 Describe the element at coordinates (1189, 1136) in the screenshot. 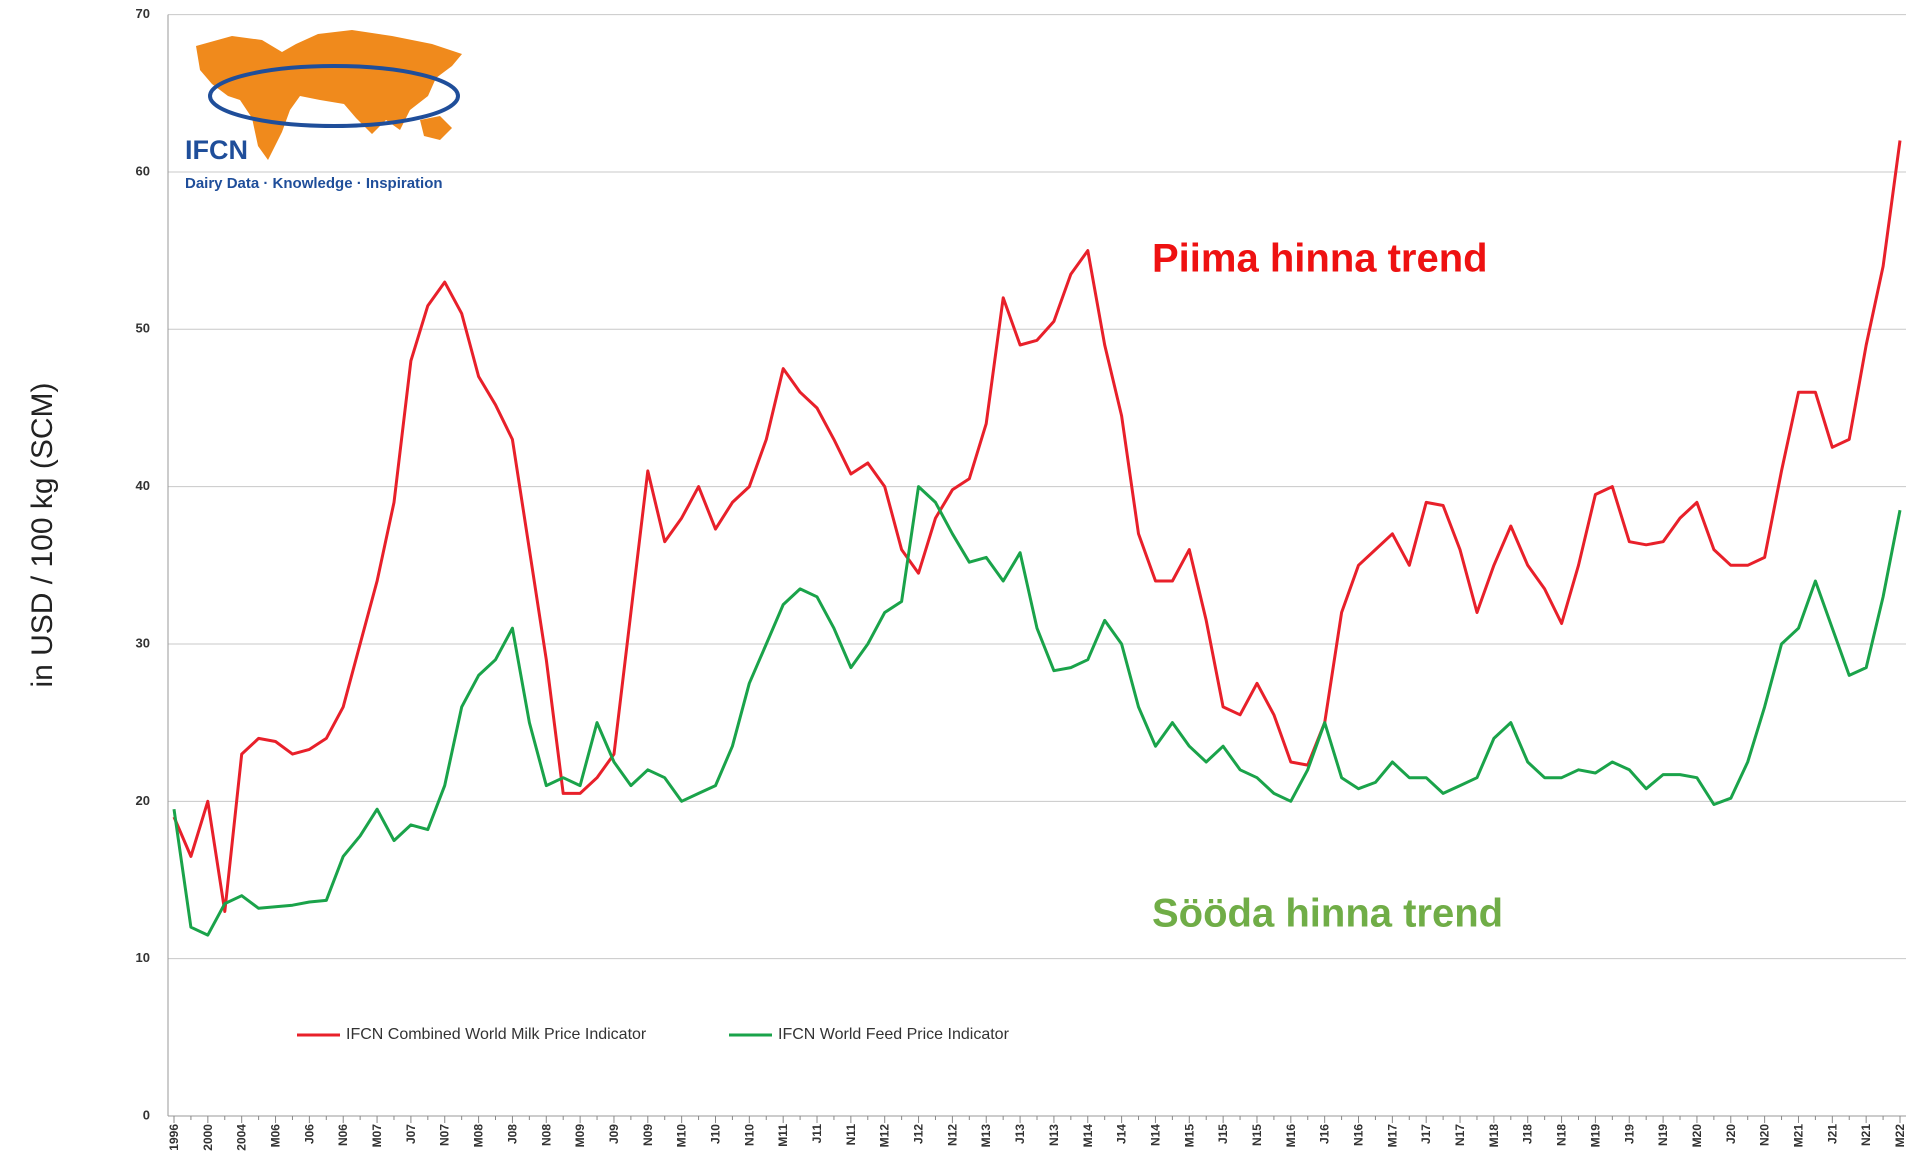

I see `x-tick-label: M15` at that location.